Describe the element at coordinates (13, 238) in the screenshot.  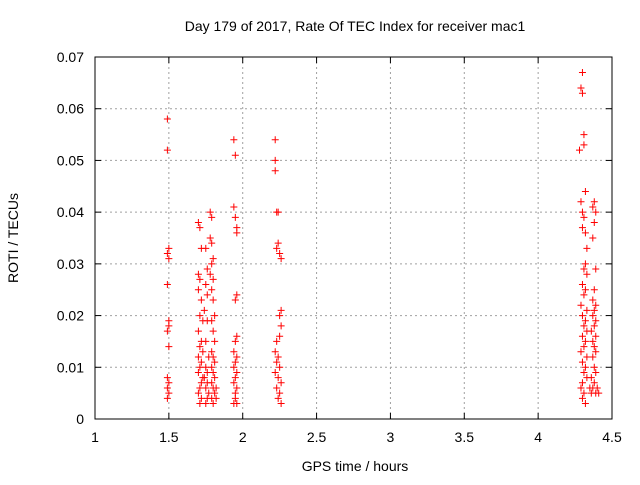
I see `y-axis-label: ROTI / TECUs` at that location.